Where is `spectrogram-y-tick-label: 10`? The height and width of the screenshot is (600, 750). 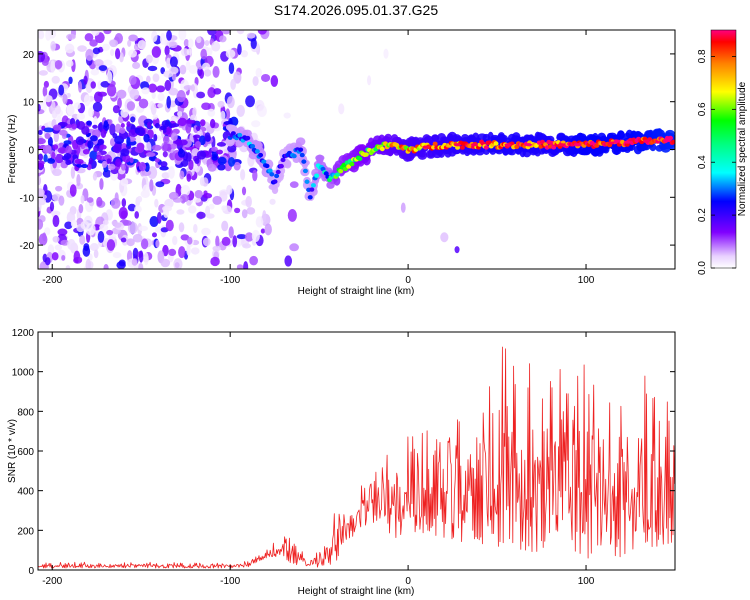 spectrogram-y-tick-label: 10 is located at coordinates (29, 103).